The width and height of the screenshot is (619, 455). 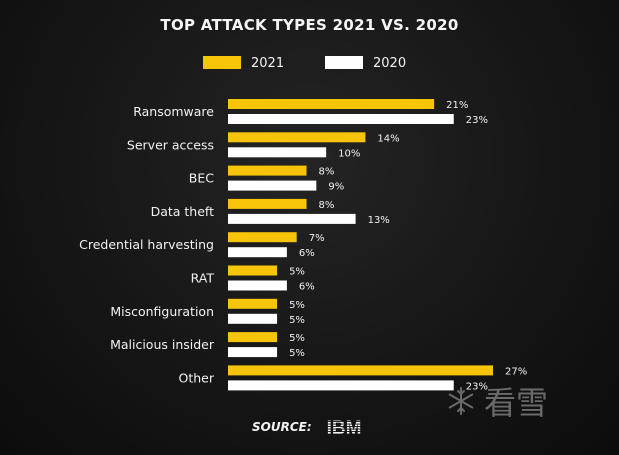 I want to click on source-label: SOURCE:, so click(x=282, y=427).